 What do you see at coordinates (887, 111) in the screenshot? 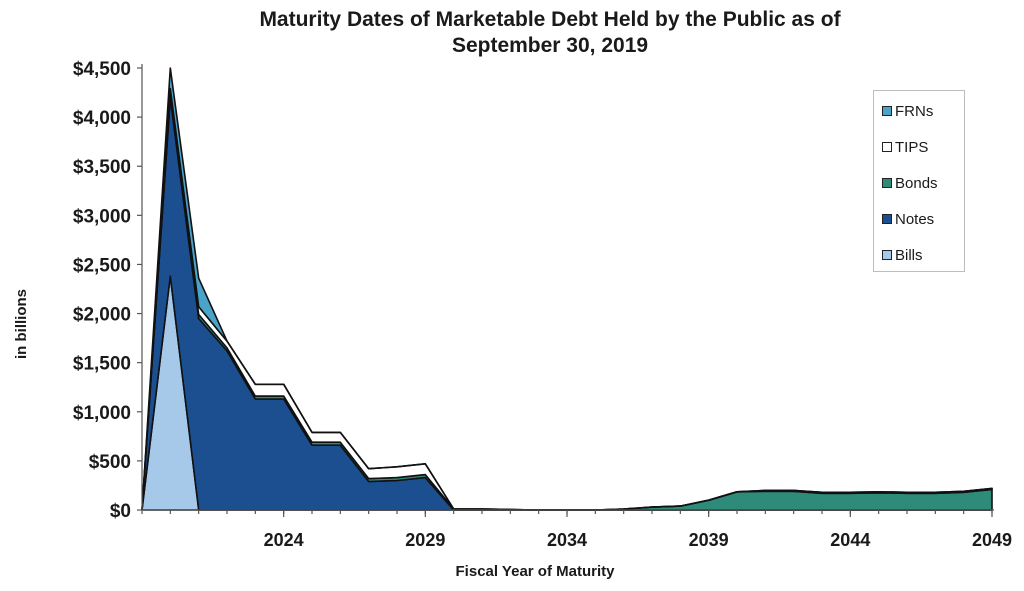
I see `legend-swatch-frns` at bounding box center [887, 111].